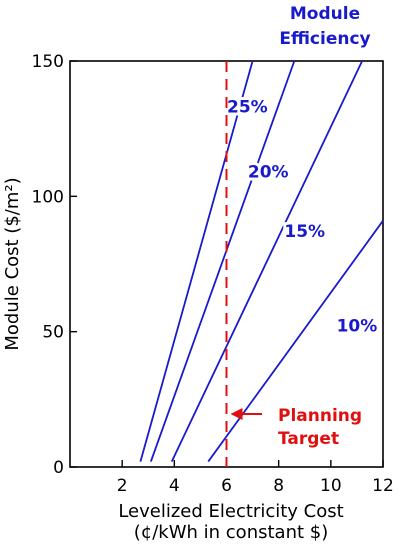 The width and height of the screenshot is (400, 544). Describe the element at coordinates (243, 264) in the screenshot. I see `planning-target` at that location.